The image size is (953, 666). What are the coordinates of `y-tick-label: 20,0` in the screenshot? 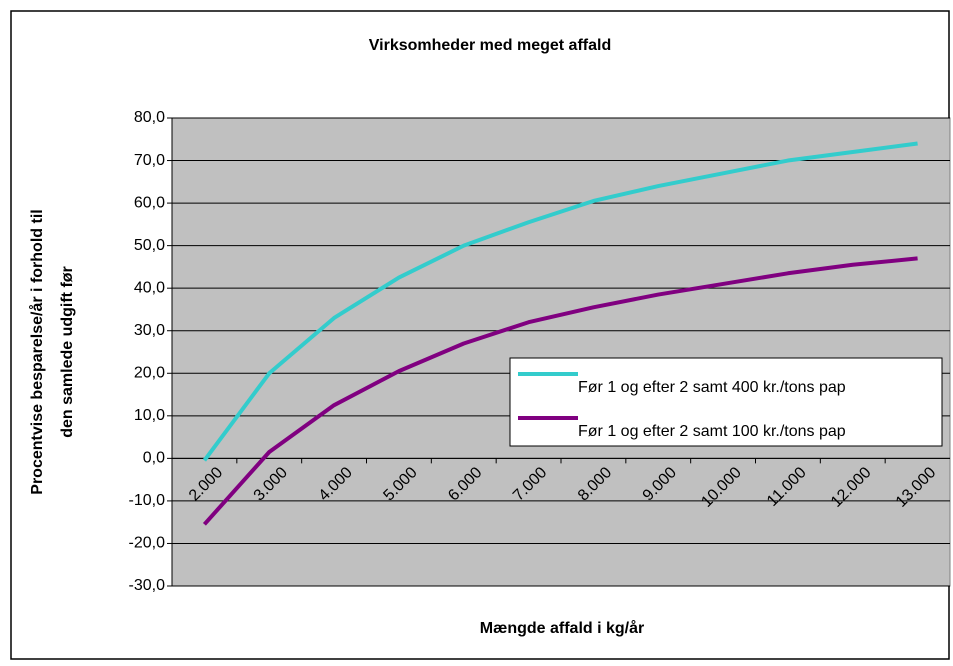 It's located at (149, 372).